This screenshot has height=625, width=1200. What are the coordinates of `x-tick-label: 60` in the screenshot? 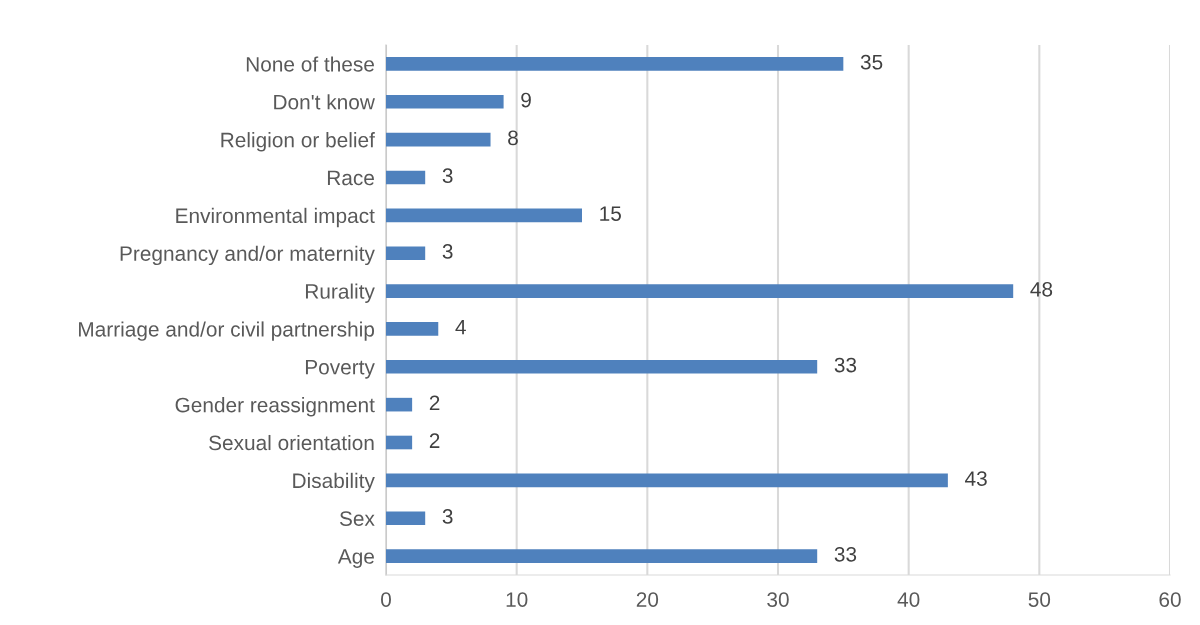 It's located at (1170, 599).